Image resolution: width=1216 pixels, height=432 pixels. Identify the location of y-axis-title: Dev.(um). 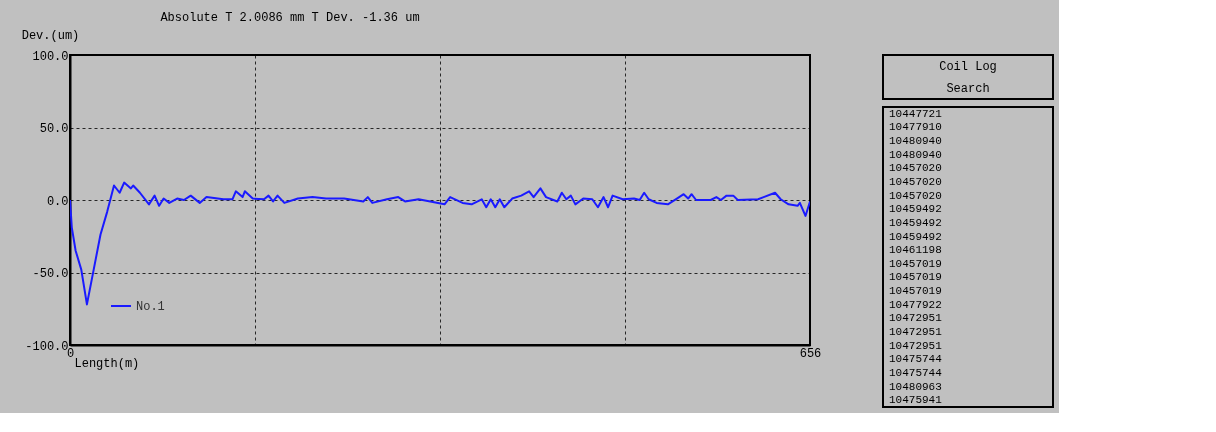
(50, 35).